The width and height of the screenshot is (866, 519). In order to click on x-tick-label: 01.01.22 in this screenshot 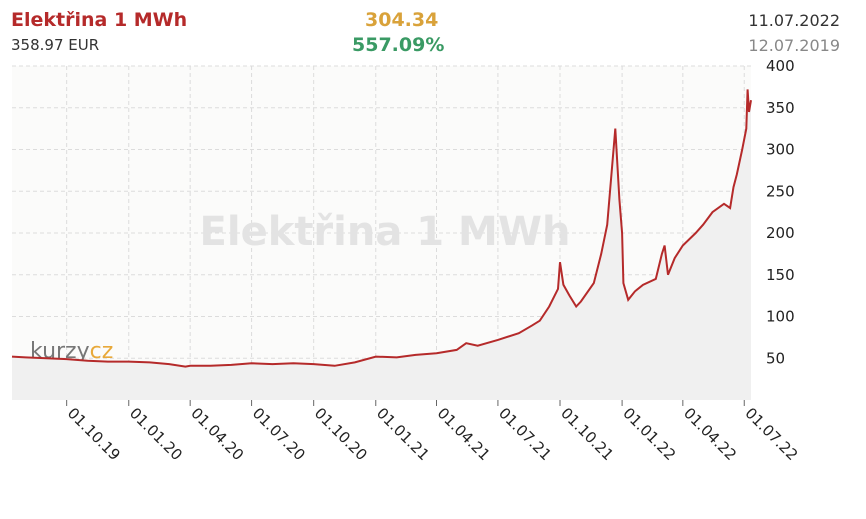, I will do `click(649, 434)`.